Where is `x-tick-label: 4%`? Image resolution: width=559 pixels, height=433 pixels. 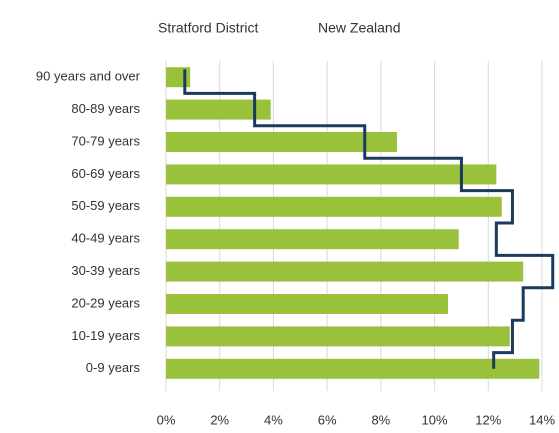
x-tick-label: 4% is located at coordinates (273, 419).